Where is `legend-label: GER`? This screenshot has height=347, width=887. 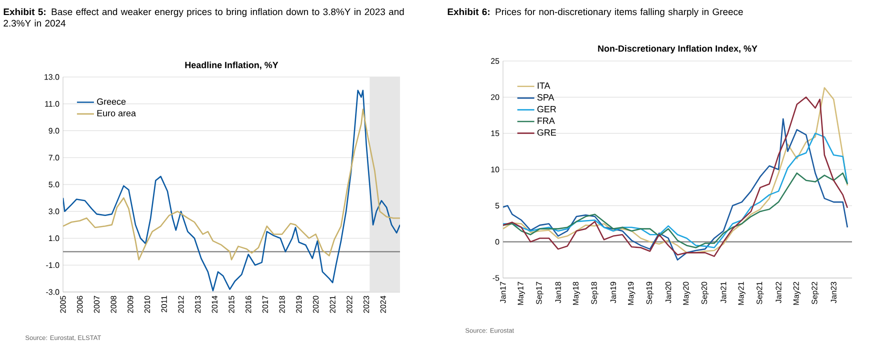 legend-label: GER is located at coordinates (546, 109).